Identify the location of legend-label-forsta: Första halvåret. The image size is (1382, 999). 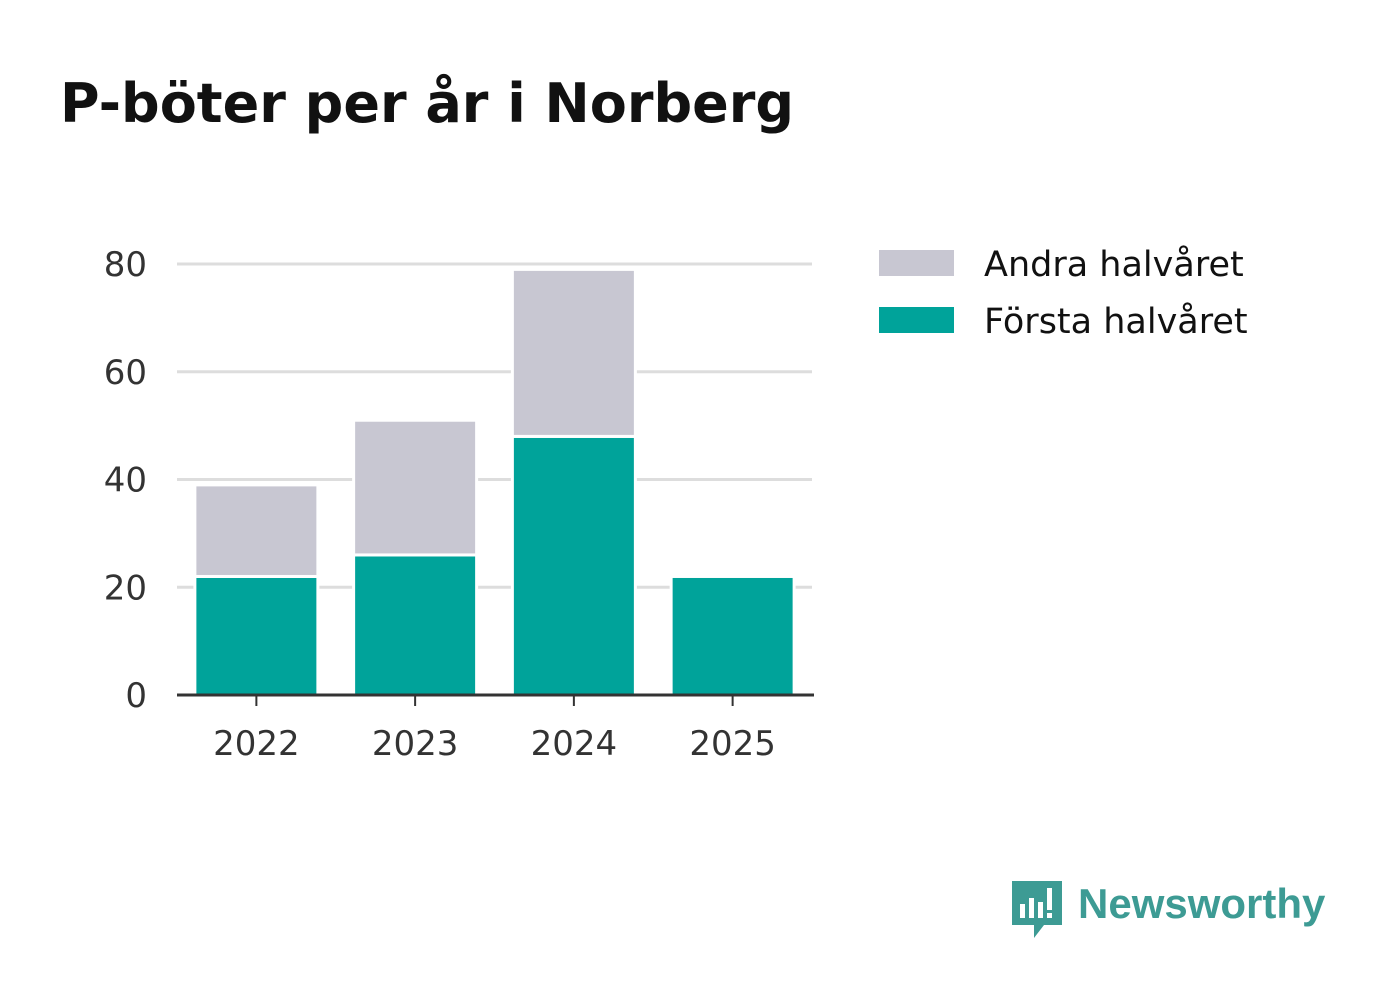
(1116, 321).